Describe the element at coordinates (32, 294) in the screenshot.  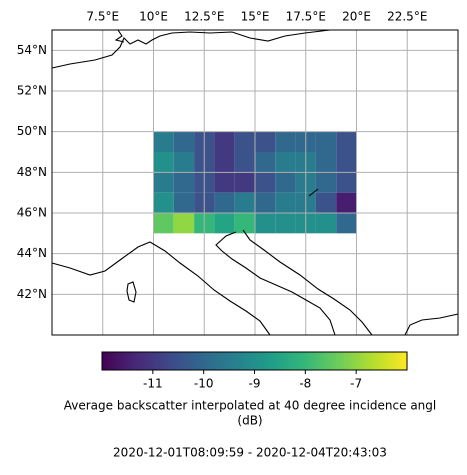
I see `y-tick-label: 42°N` at that location.